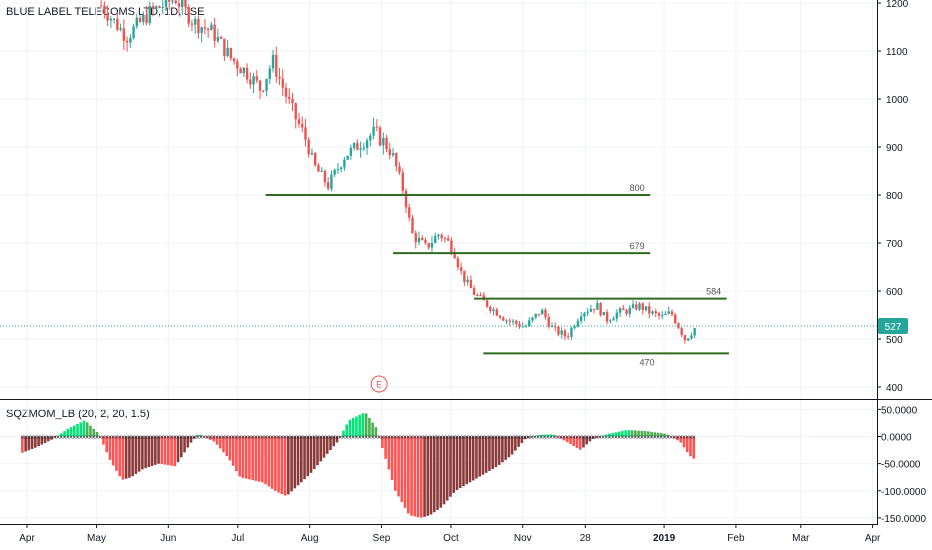  What do you see at coordinates (893, 197) in the screenshot?
I see `price-axis: 400 500 600 700 800 900 1000 1100 1200` at bounding box center [893, 197].